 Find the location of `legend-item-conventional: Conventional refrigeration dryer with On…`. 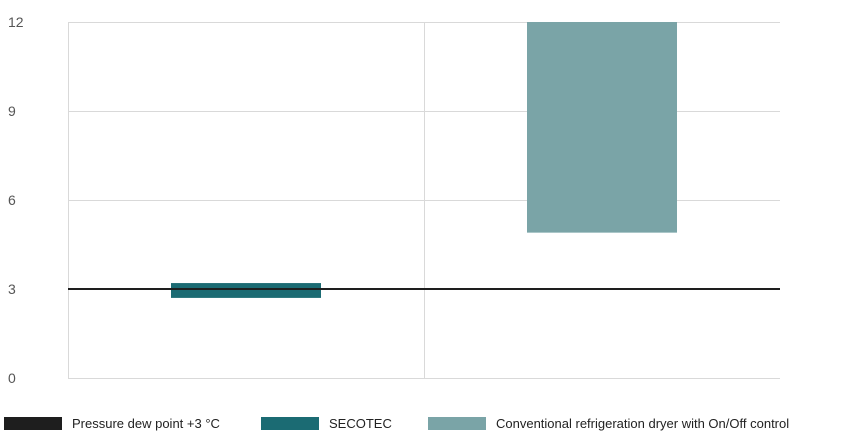

legend-item-conventional: Conventional refrigeration dryer with On… is located at coordinates (608, 423).